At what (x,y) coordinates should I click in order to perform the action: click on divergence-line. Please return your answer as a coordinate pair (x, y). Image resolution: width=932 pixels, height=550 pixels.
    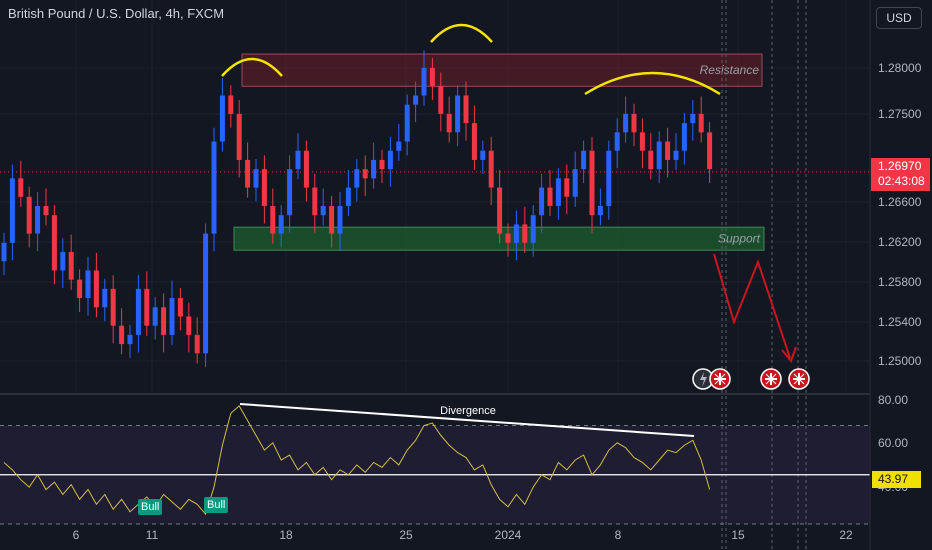
    Looking at the image, I should click on (467, 420).